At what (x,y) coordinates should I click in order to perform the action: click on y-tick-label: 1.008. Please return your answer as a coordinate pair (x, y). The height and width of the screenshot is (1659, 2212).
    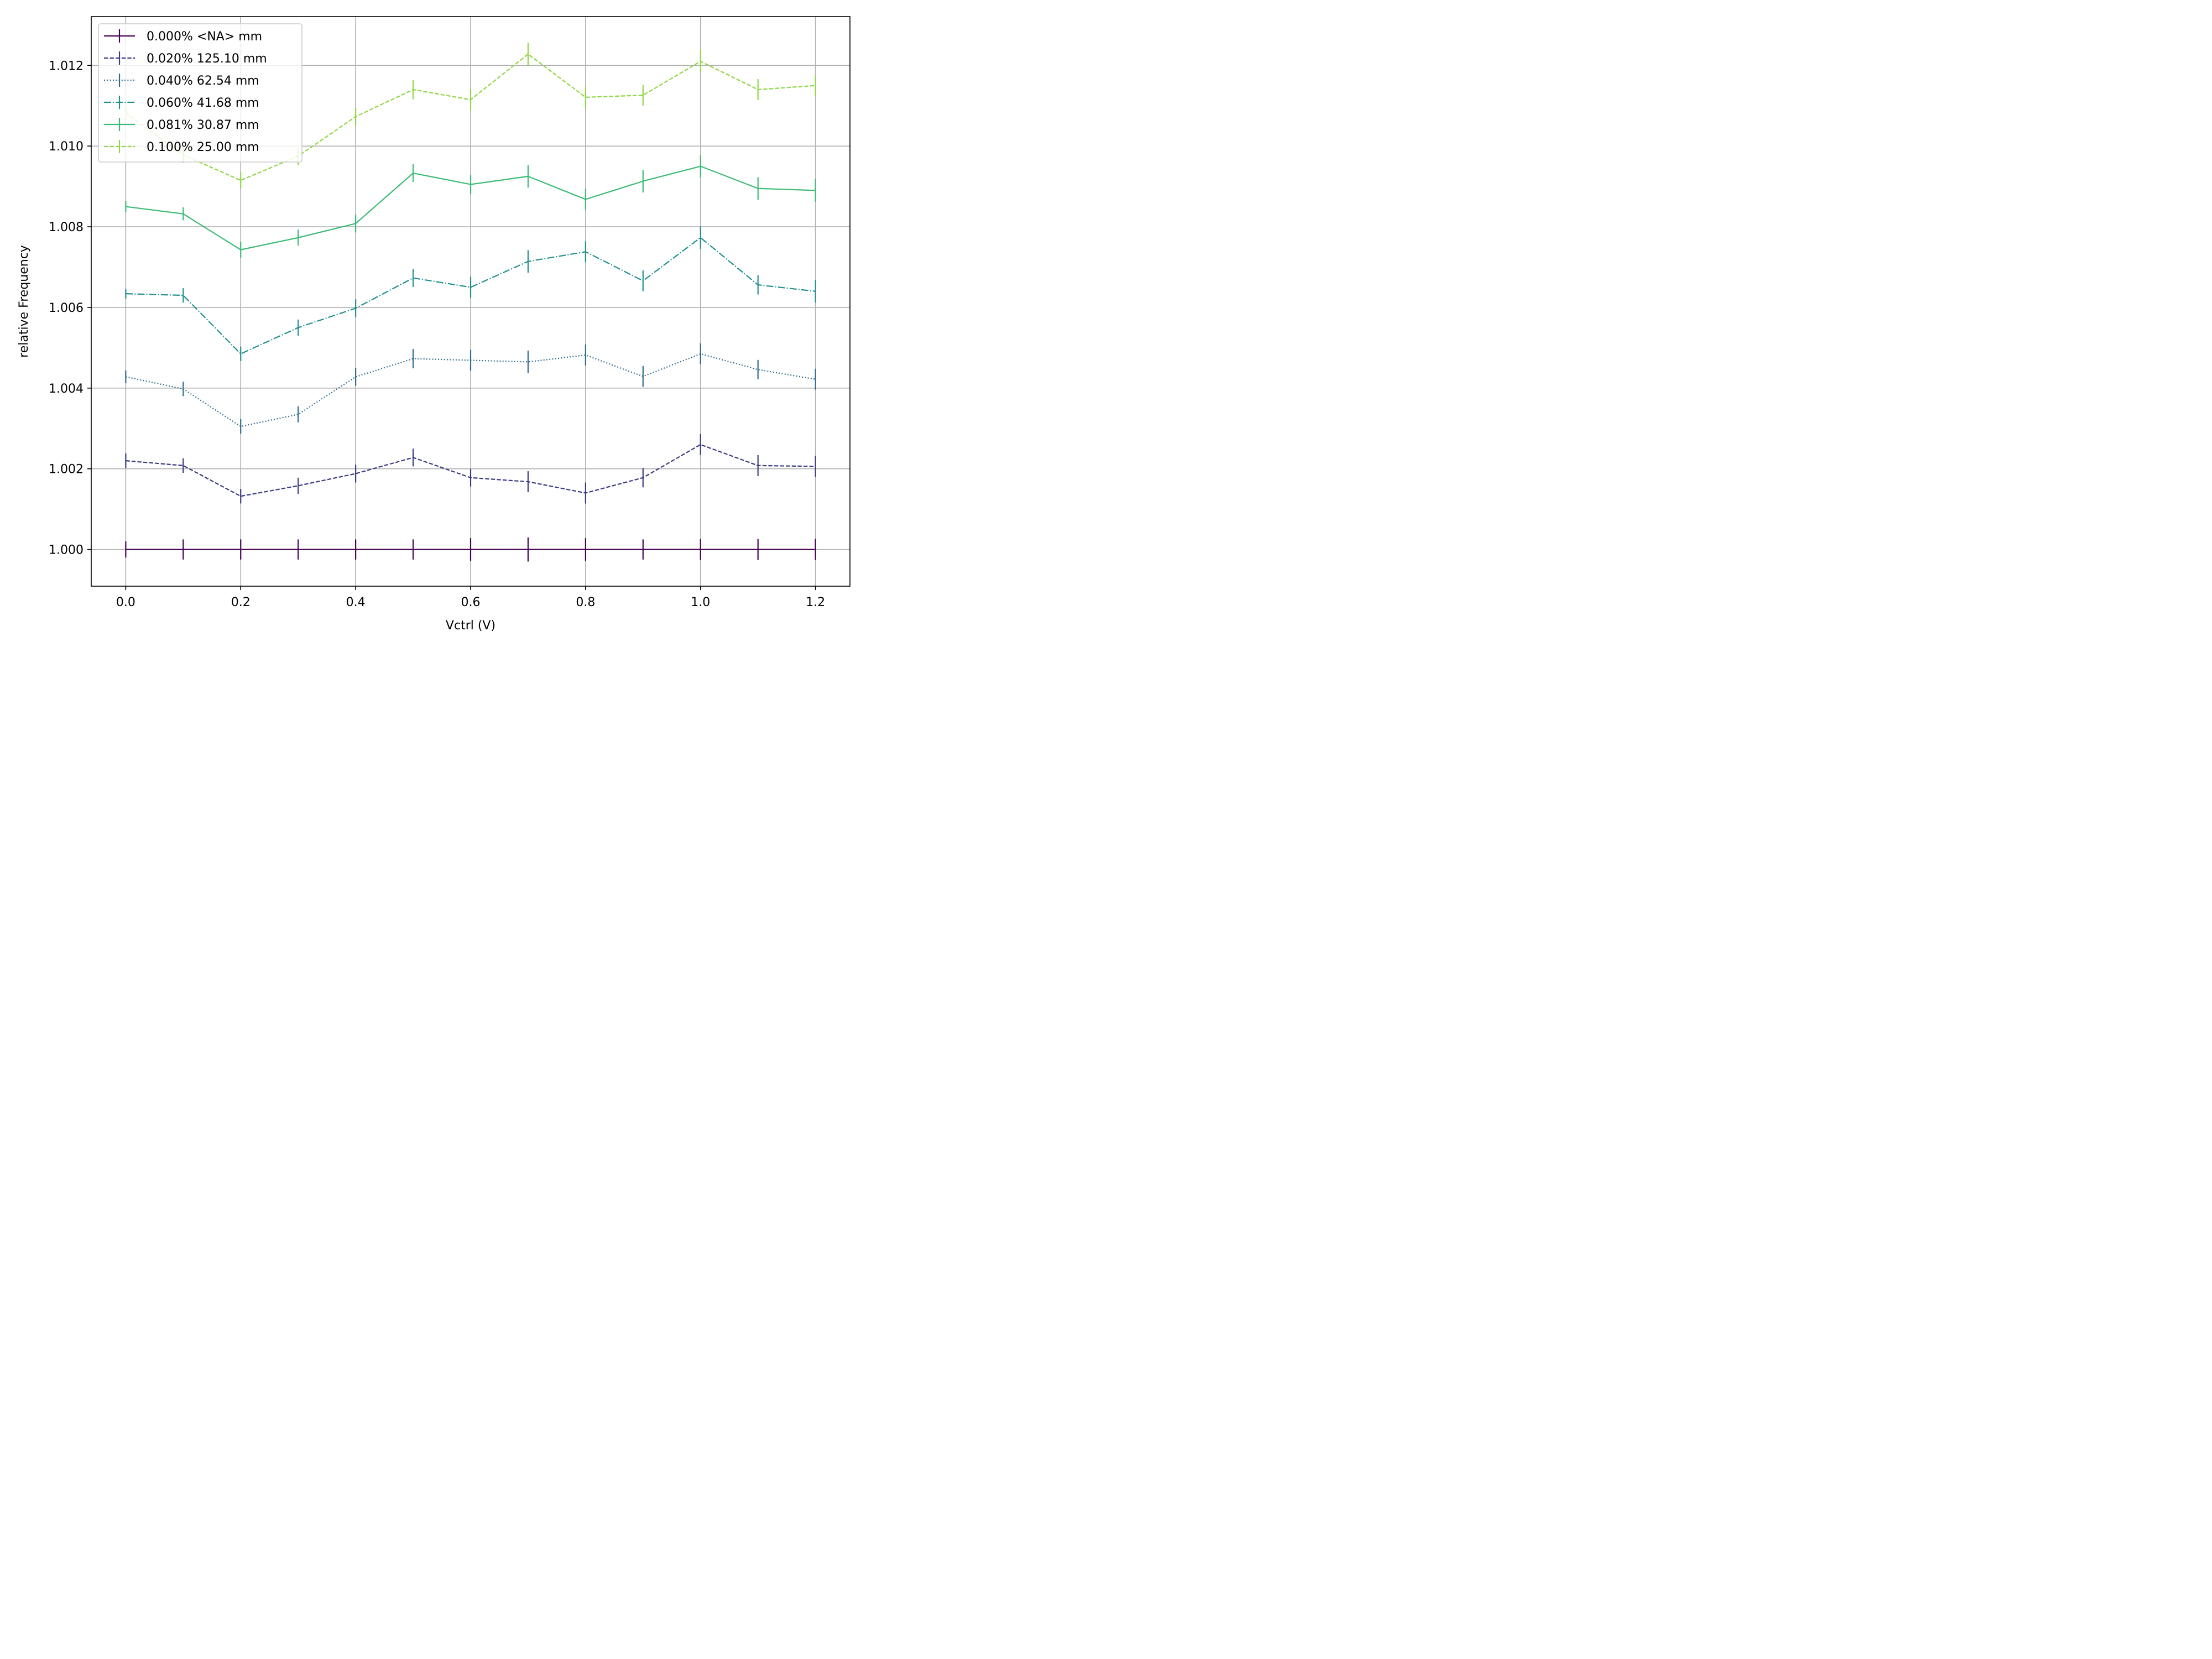
    Looking at the image, I should click on (67, 228).